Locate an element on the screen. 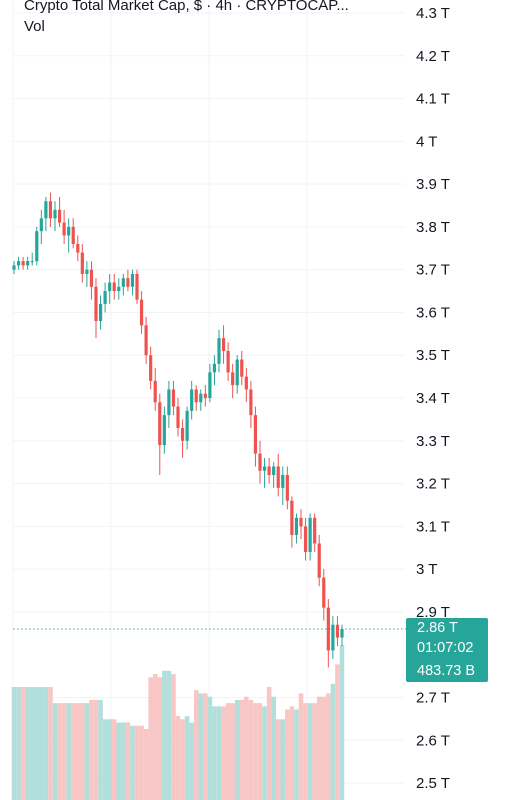 The height and width of the screenshot is (800, 507). y-tick-label: 3 T is located at coordinates (426, 569).